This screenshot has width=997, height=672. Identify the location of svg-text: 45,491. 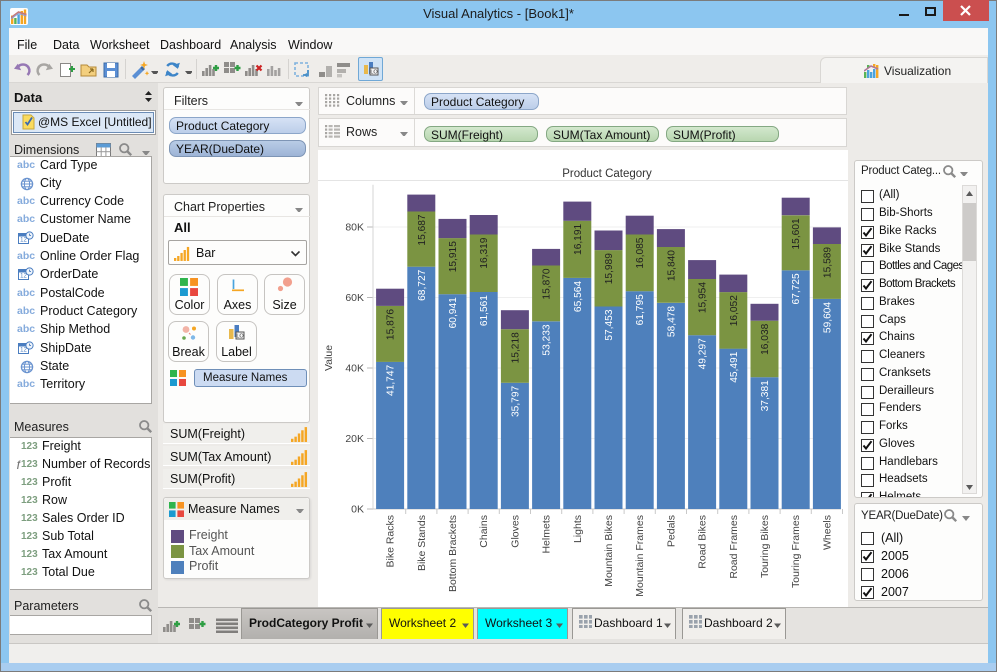
(734, 366).